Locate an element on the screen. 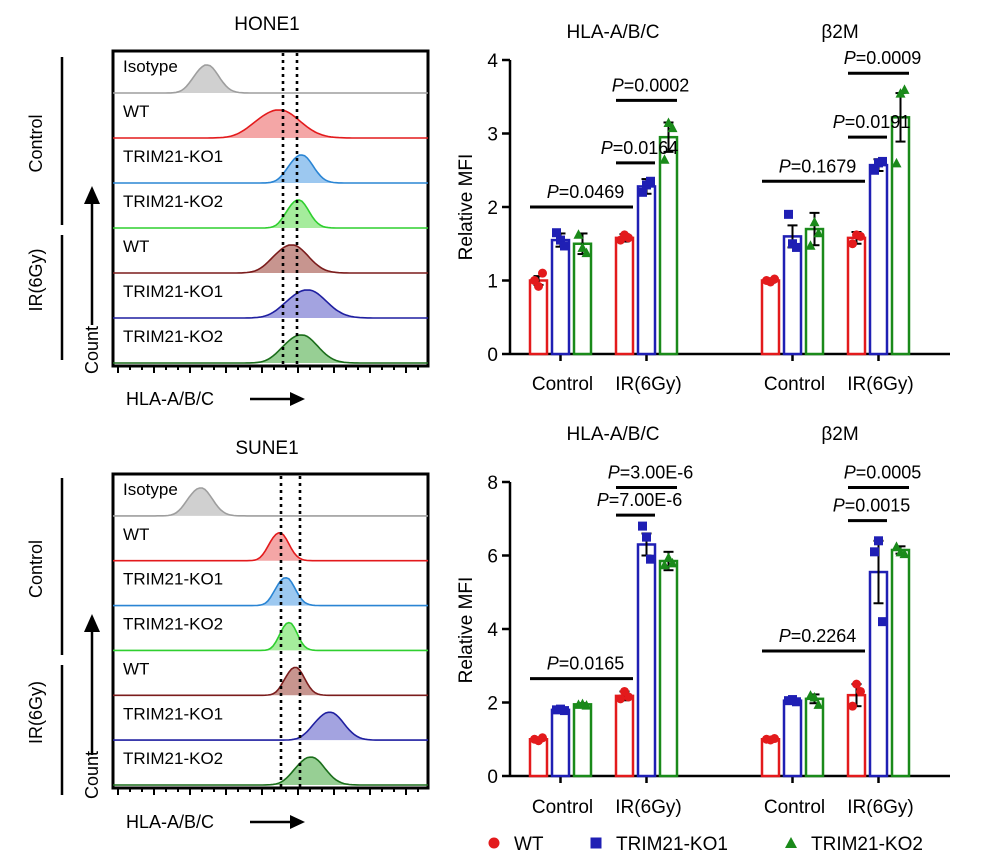 This screenshot has height=861, width=1007. p-value-label: P=0.0005 is located at coordinates (883, 473).